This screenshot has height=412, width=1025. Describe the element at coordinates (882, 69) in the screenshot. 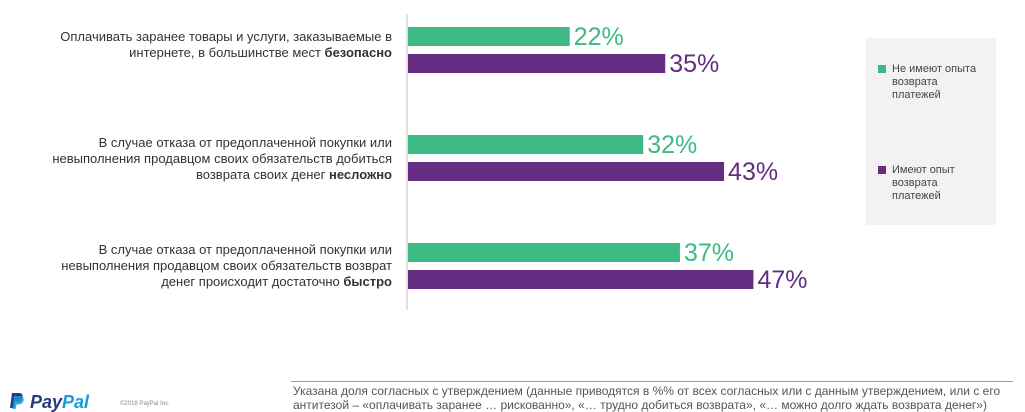

I see `legend-swatch-green` at that location.